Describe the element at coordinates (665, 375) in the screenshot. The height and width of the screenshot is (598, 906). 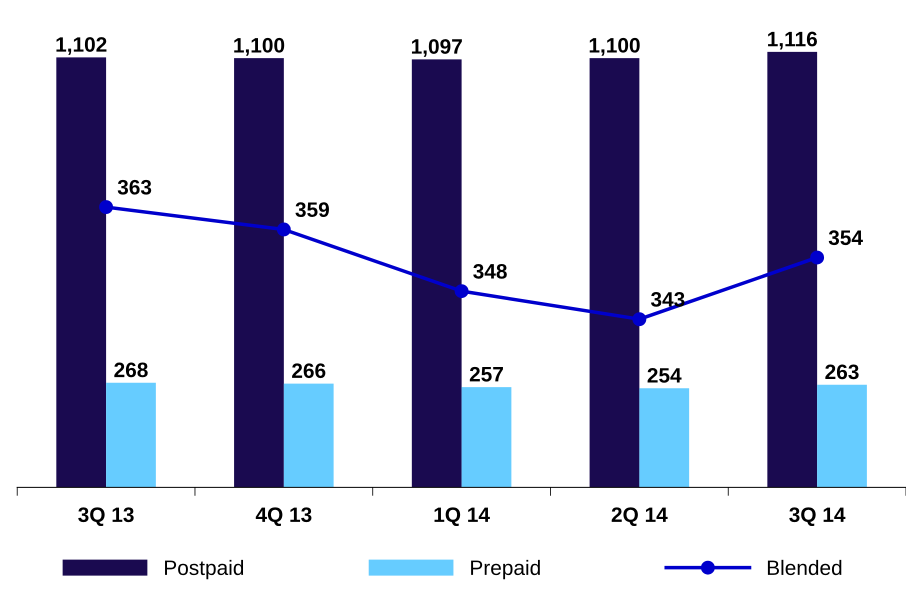
I see `data-label: 254` at that location.